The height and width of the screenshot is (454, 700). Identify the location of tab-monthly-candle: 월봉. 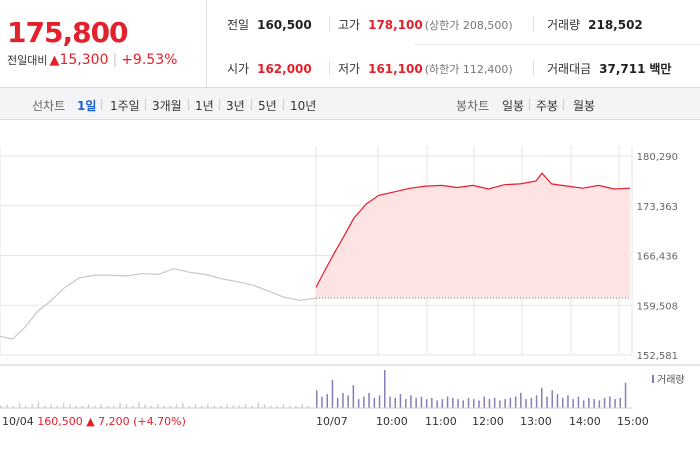
(584, 106).